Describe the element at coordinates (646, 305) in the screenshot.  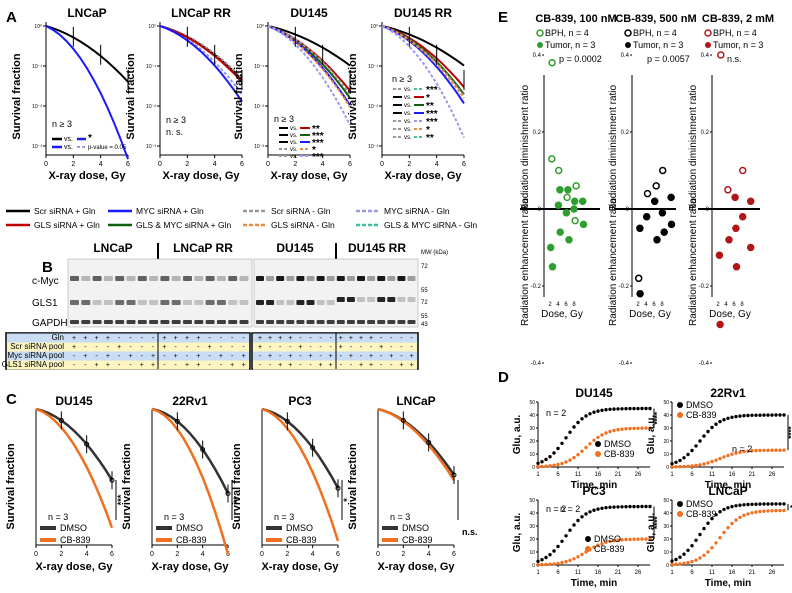
I see `x-tick-label: 4` at that location.